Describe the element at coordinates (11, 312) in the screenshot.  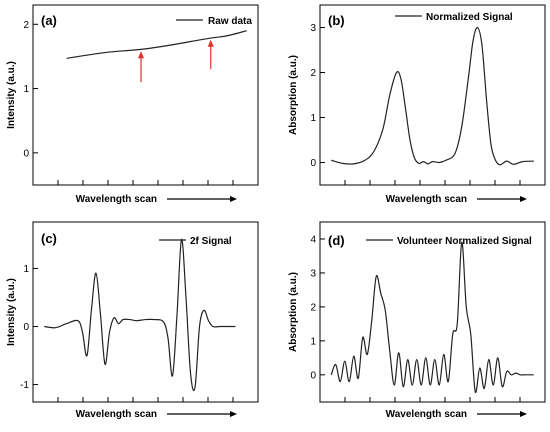
I see `y-axis-label-c: Intensity (a.u.)` at that location.